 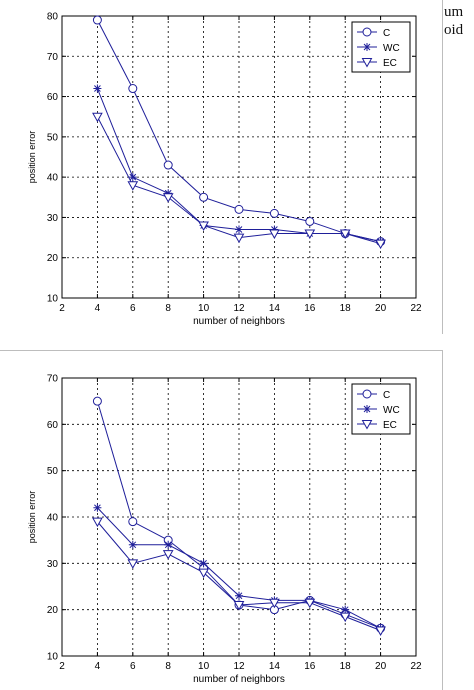 I want to click on legend-label-ec: EC, so click(x=390, y=425).